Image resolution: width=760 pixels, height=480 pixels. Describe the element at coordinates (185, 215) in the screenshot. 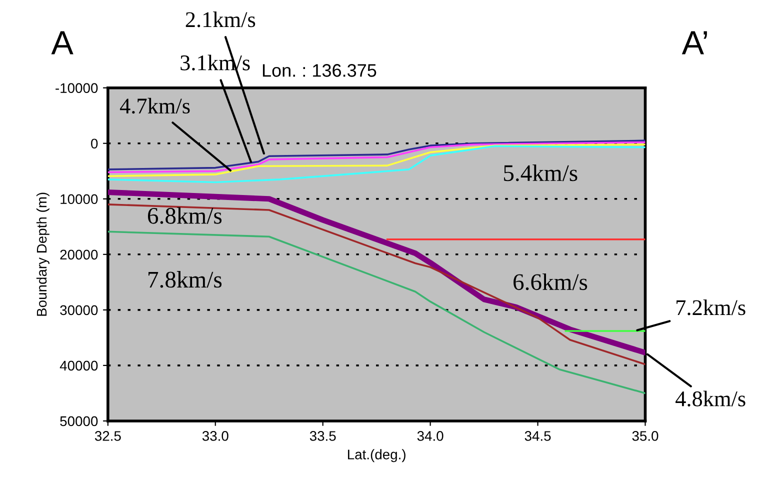

I see `annotation: 6.8km/s` at that location.